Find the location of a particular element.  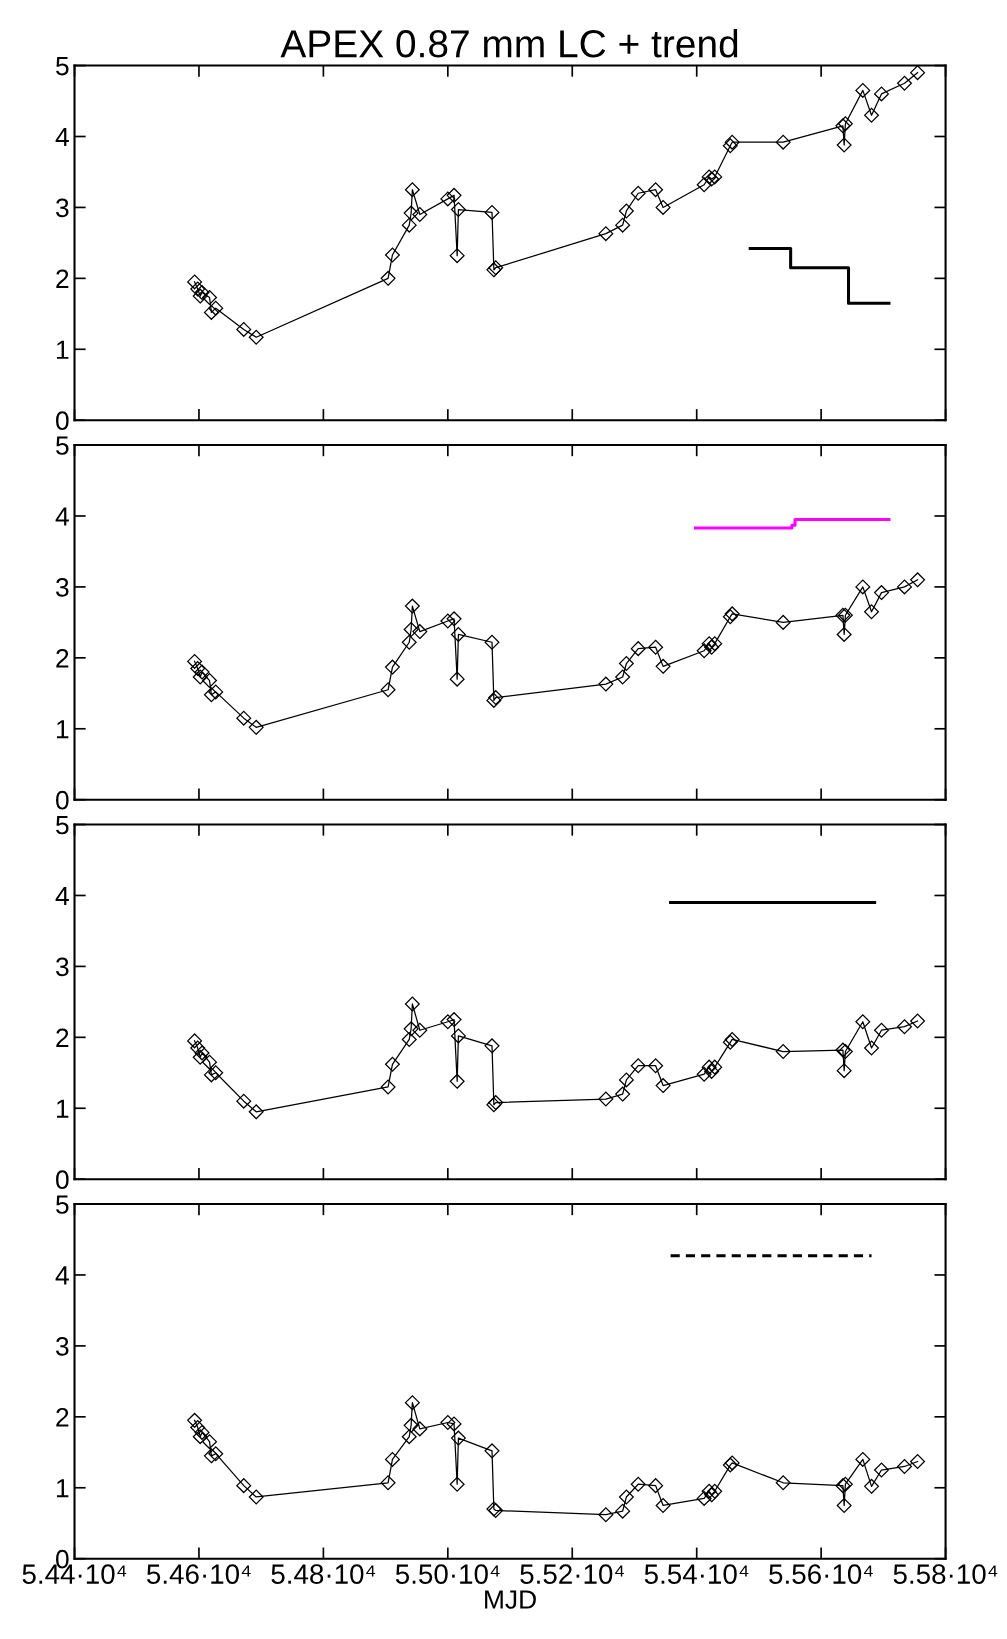

x-tick-label: 5.48·10⁴ is located at coordinates (323, 1574).